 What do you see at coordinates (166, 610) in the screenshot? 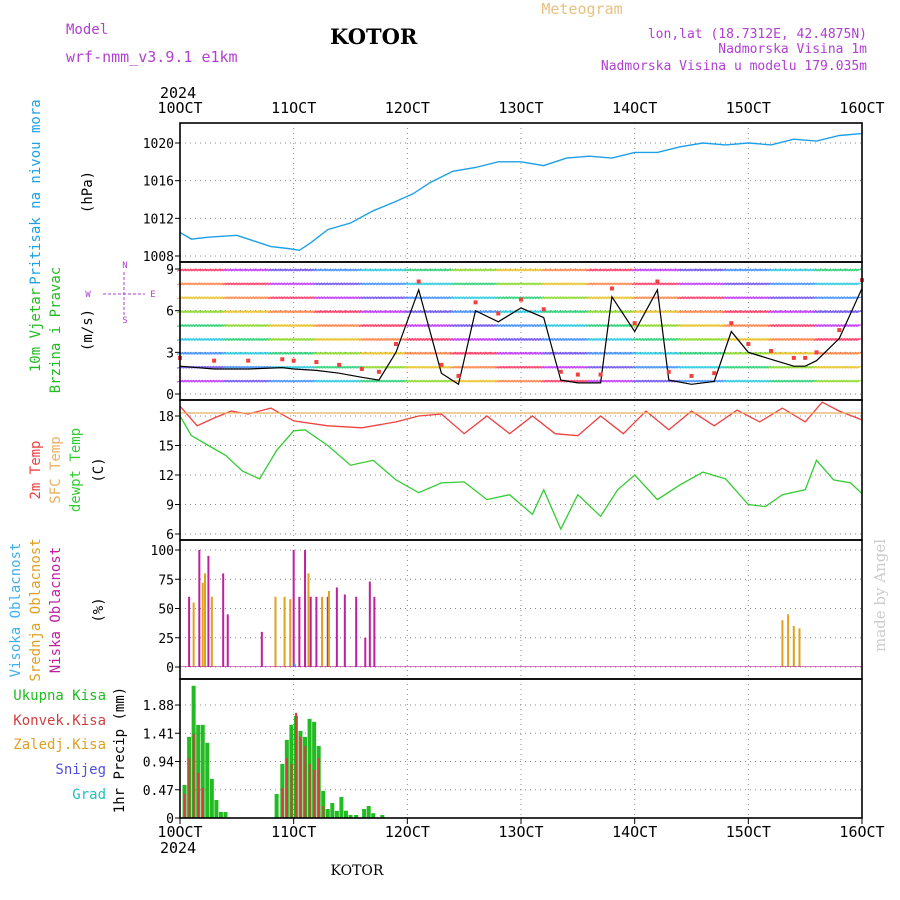
I see `clouds-ytick-label: 50` at bounding box center [166, 610].